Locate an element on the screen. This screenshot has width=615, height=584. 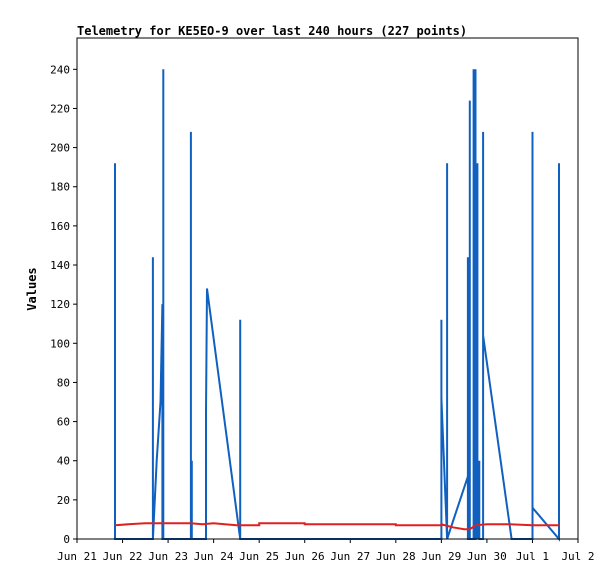
y-tick-label: 60 is located at coordinates (63, 422).